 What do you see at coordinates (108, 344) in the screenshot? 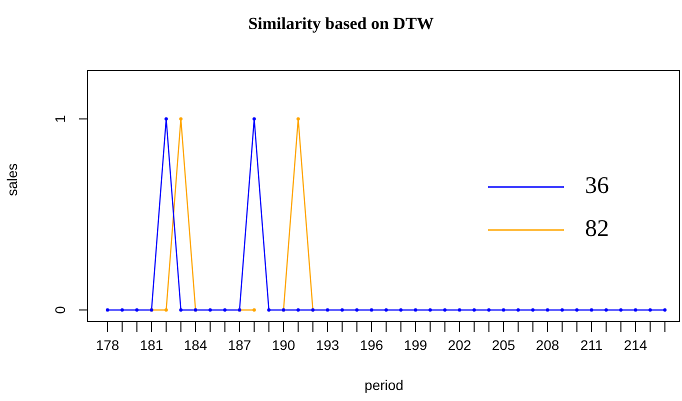
I see `x-tick-label: 178` at bounding box center [108, 344].